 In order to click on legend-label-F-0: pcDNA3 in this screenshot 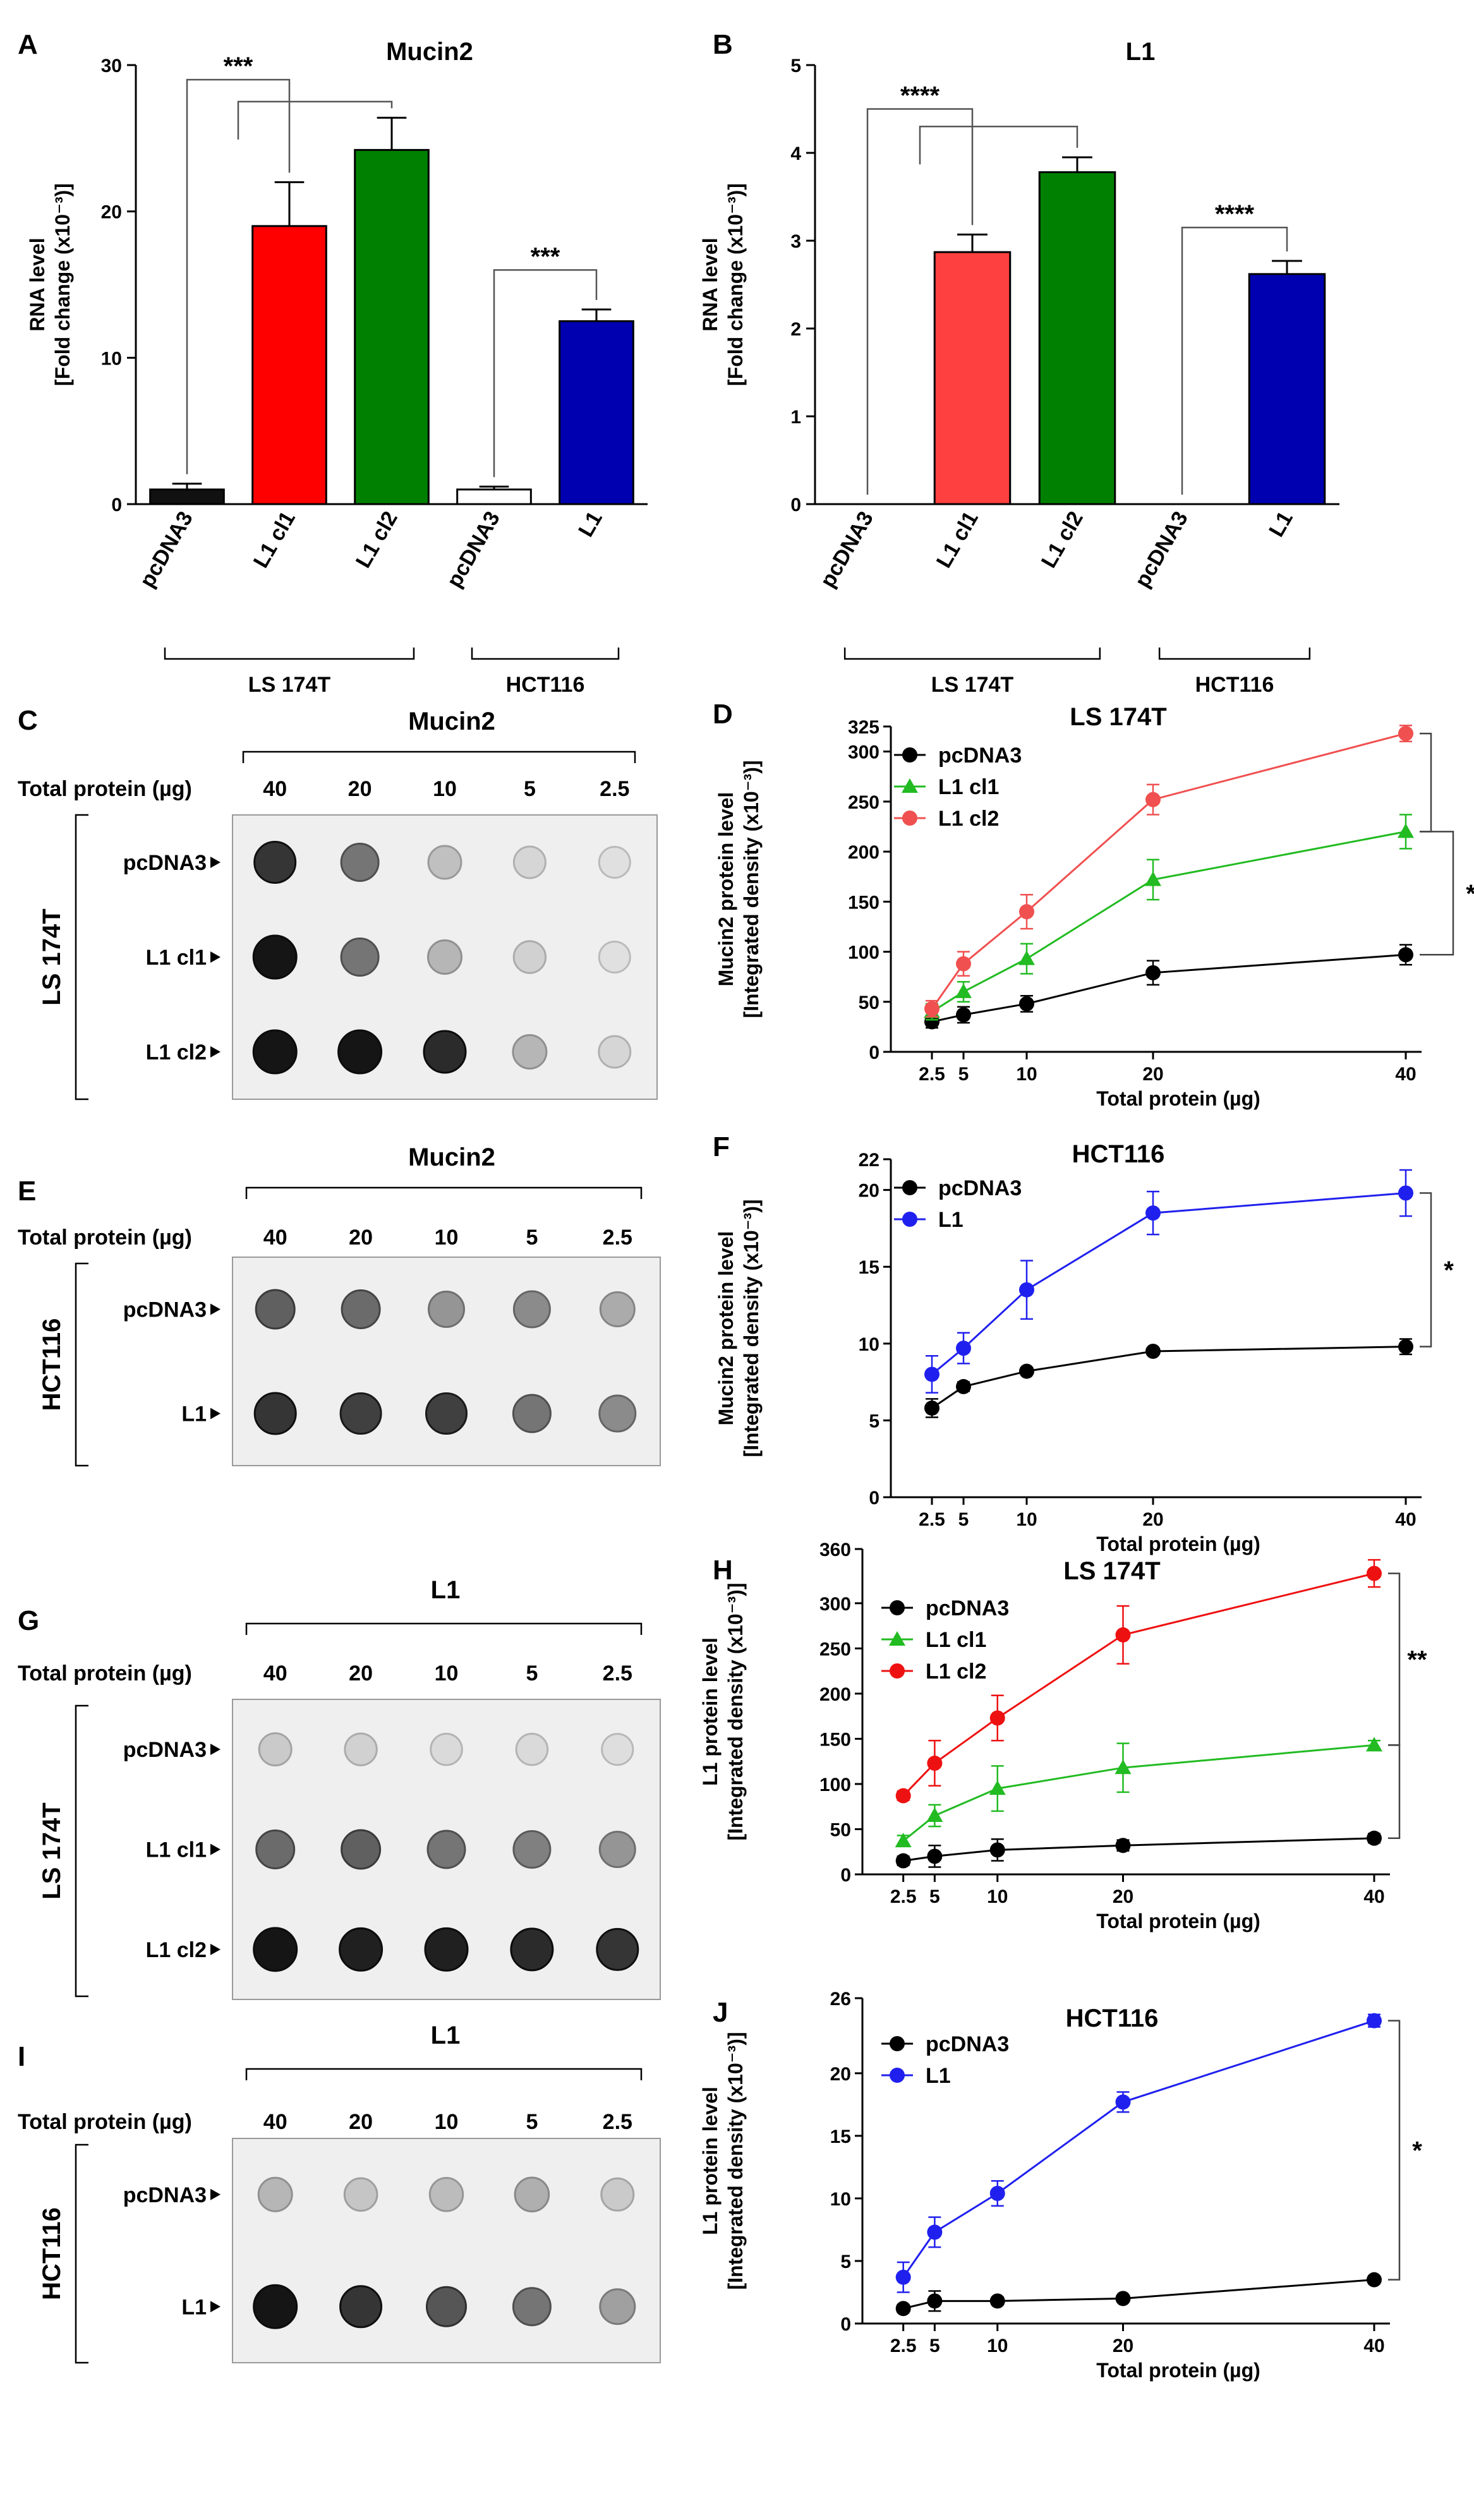, I will do `click(980, 1188)`.